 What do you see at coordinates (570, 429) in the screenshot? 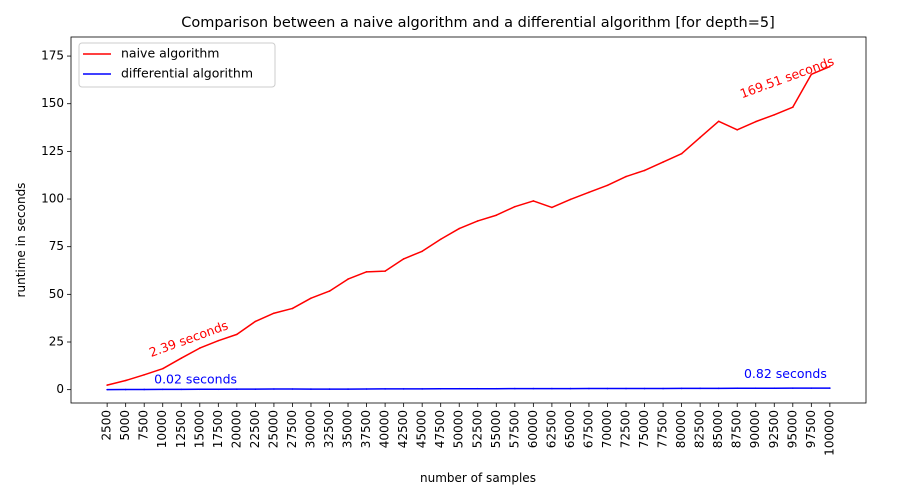
I see `x-tick-label: 65000` at bounding box center [570, 429].